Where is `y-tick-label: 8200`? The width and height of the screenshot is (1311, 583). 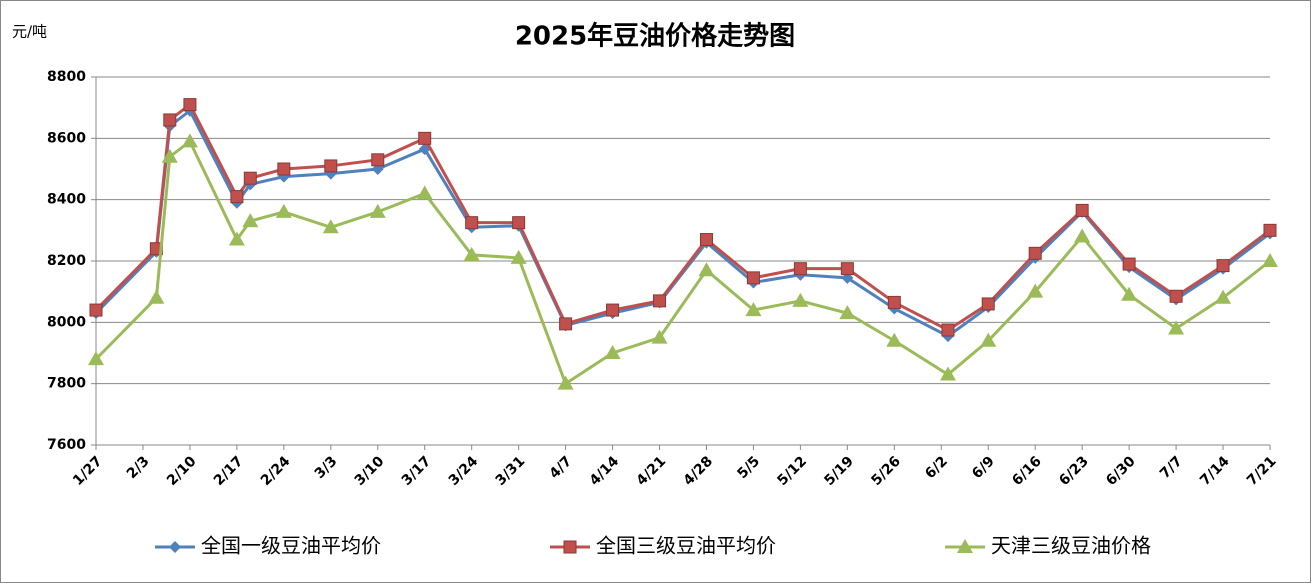
y-tick-label: 8200 is located at coordinates (66, 261).